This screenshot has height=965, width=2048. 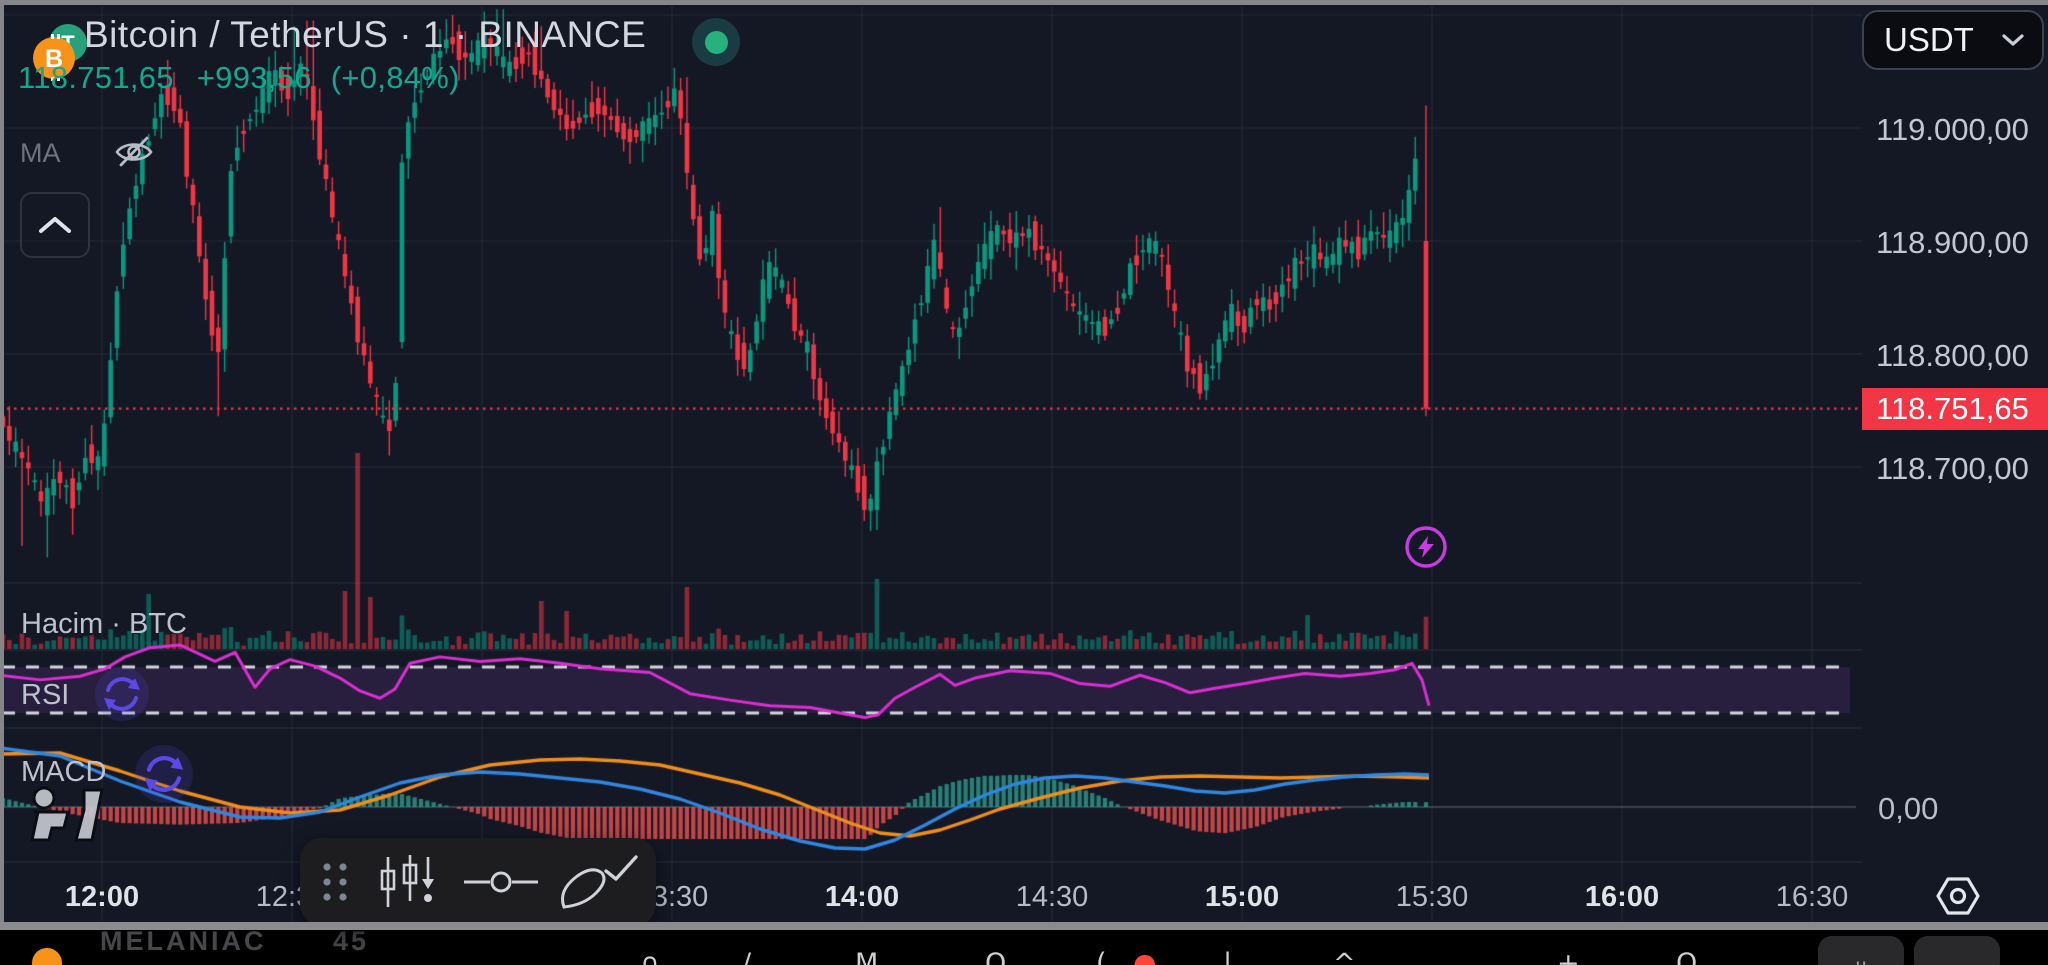 I want to click on tether-icon: T B, so click(x=60, y=52).